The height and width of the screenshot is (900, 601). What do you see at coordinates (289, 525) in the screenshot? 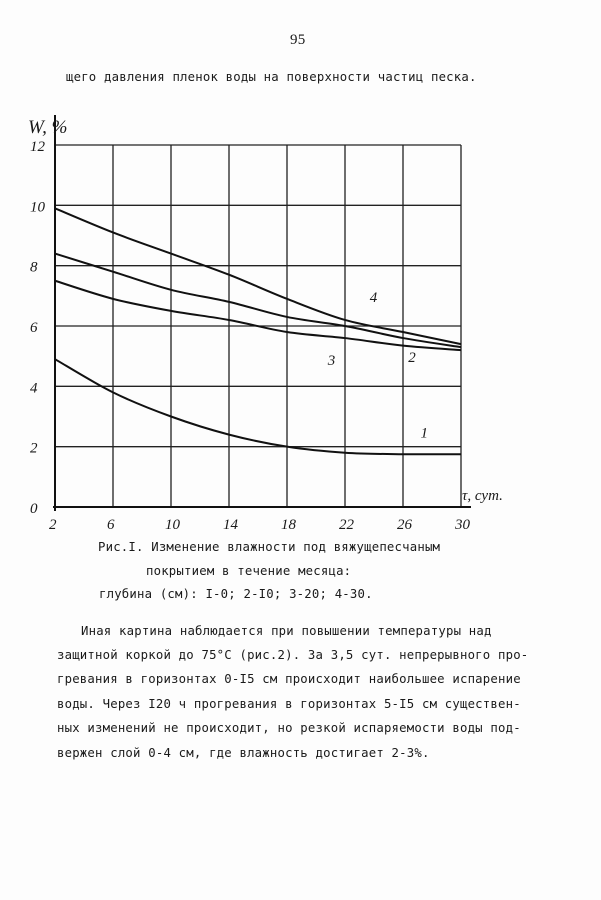
I see `x-tick-label: 18` at bounding box center [289, 525].